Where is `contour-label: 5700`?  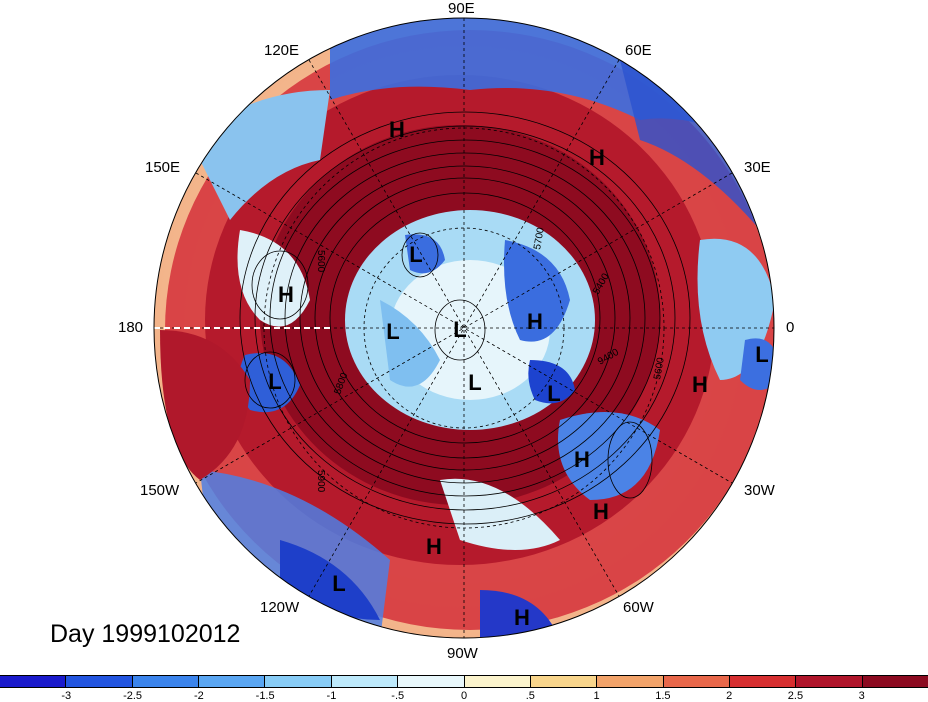
contour-label: 5700 is located at coordinates (539, 238).